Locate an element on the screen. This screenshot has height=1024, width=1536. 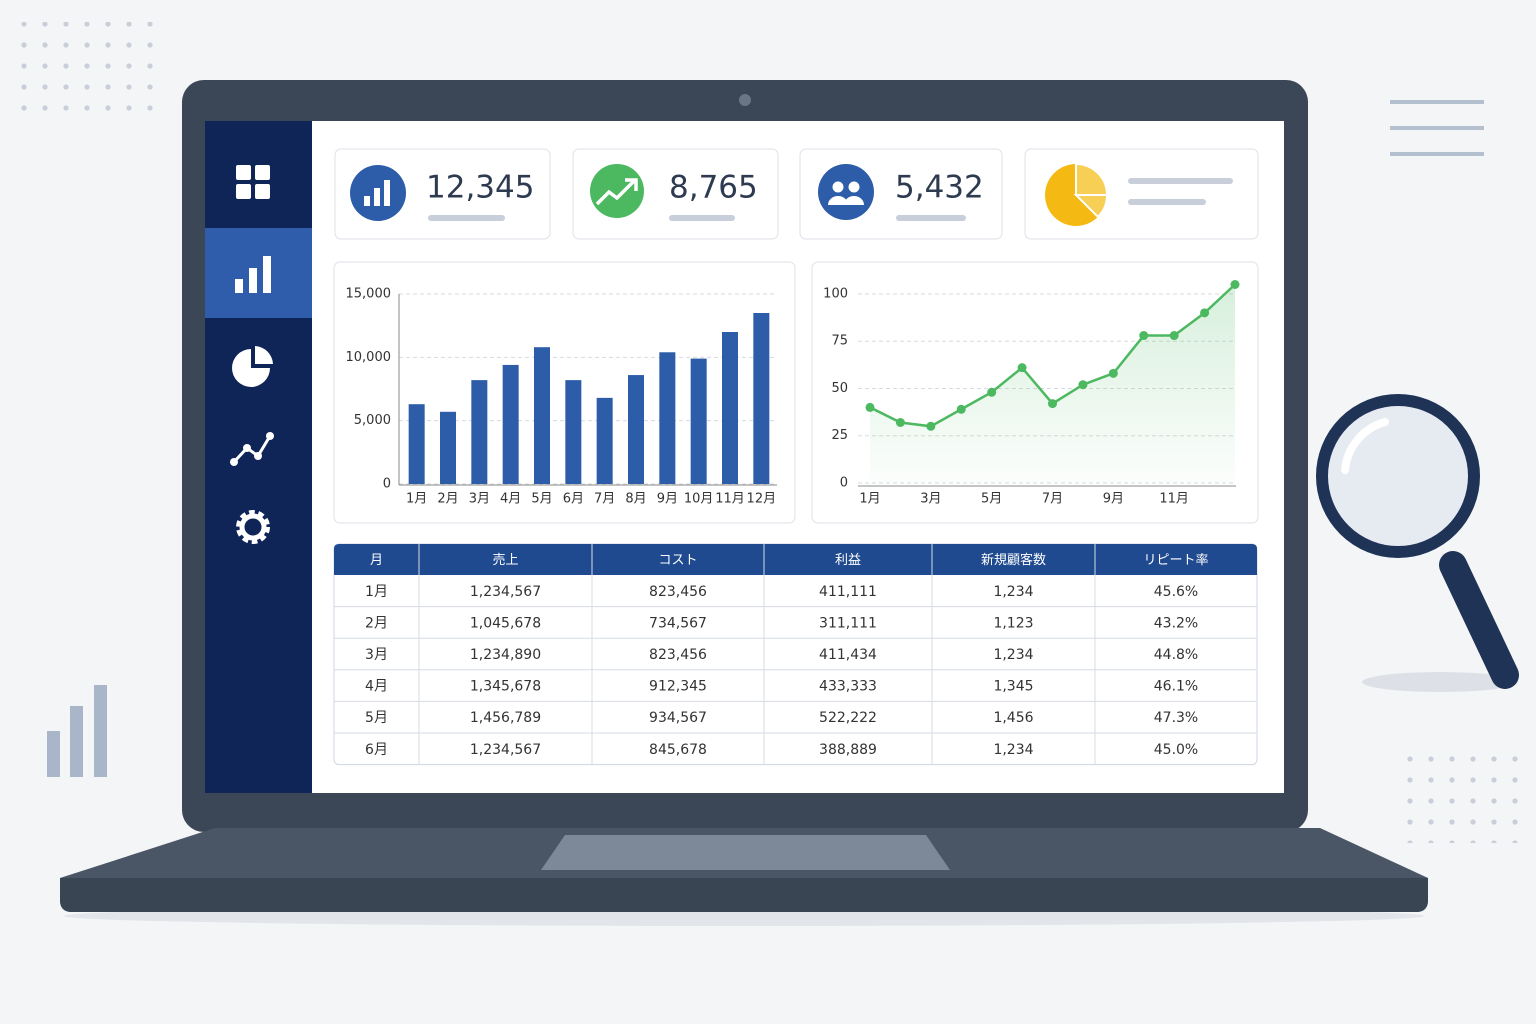
table-cell: 522,222 is located at coordinates (848, 718).